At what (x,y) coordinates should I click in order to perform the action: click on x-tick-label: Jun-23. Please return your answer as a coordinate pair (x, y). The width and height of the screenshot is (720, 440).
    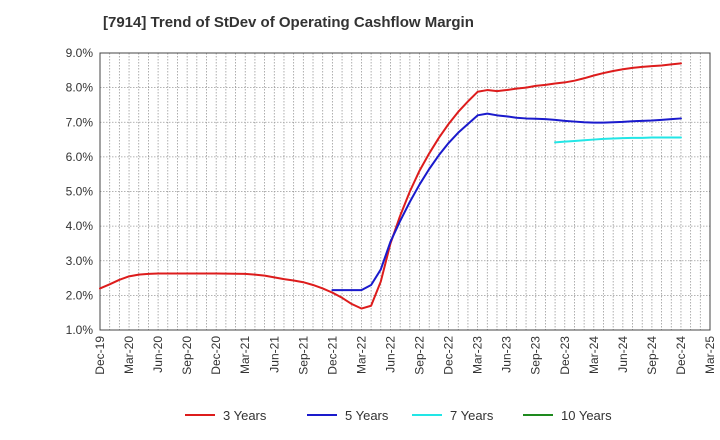
    Looking at the image, I should click on (507, 354).